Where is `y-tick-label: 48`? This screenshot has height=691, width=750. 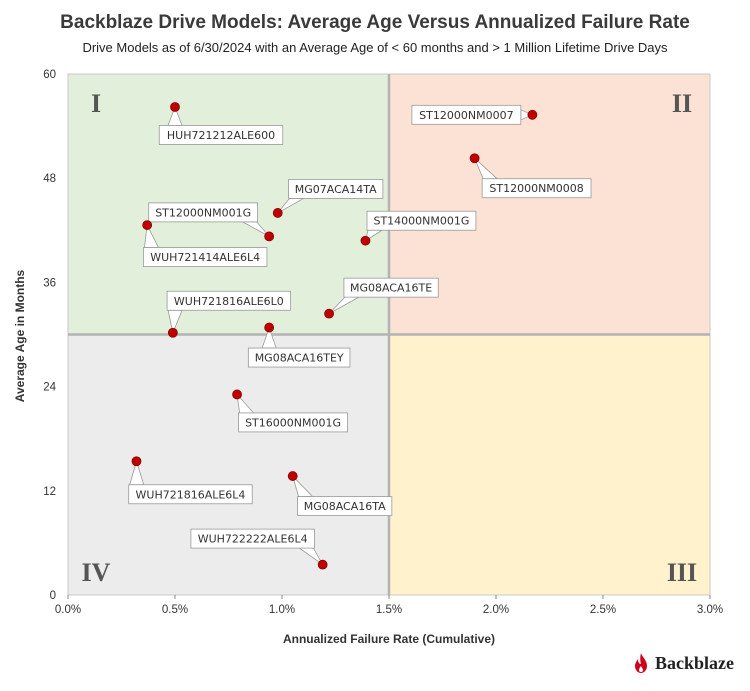 y-tick-label: 48 is located at coordinates (49, 179).